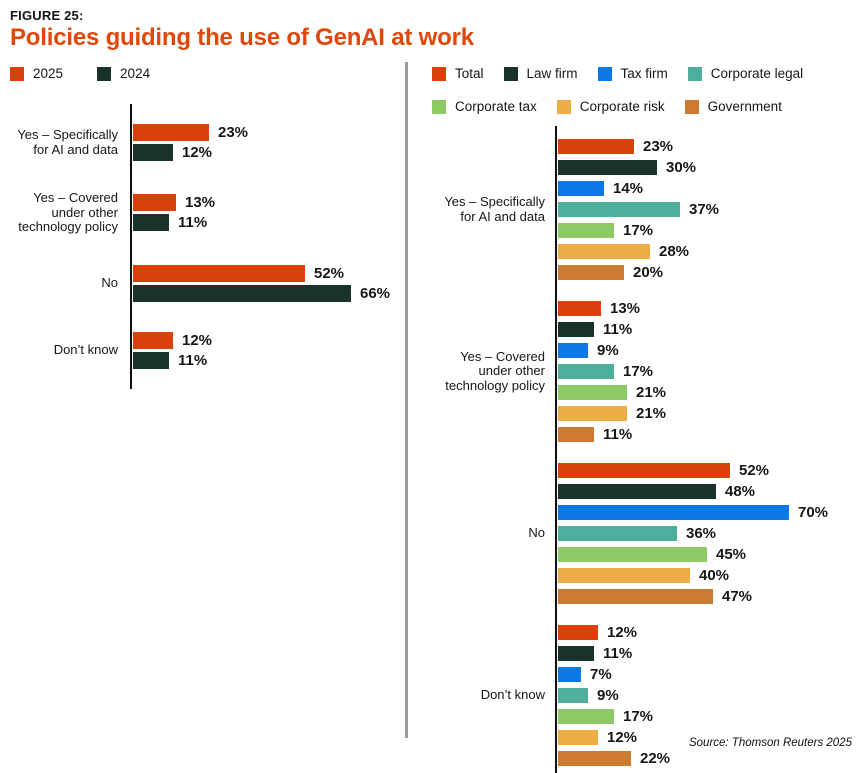  I want to click on legend-label: 2024, so click(135, 73).